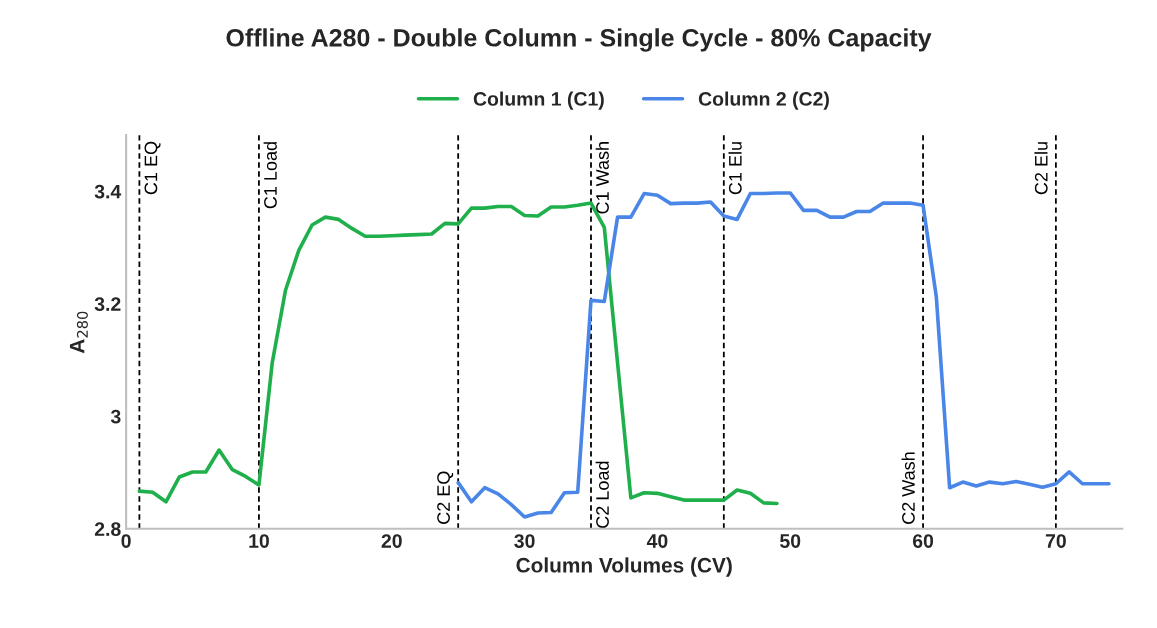 This screenshot has width=1157, height=628. What do you see at coordinates (602, 494) in the screenshot?
I see `annotation: C2 Load` at bounding box center [602, 494].